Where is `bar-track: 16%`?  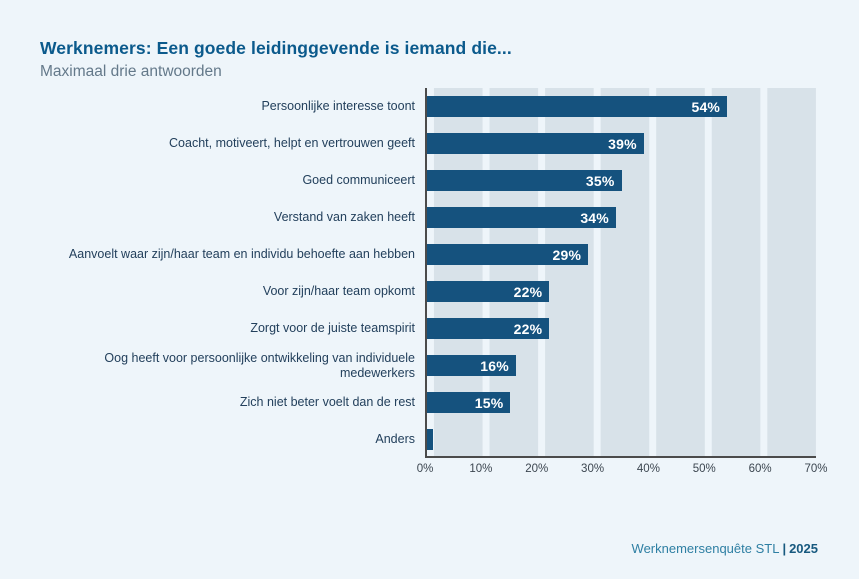
bar-track: 16% is located at coordinates (620, 365).